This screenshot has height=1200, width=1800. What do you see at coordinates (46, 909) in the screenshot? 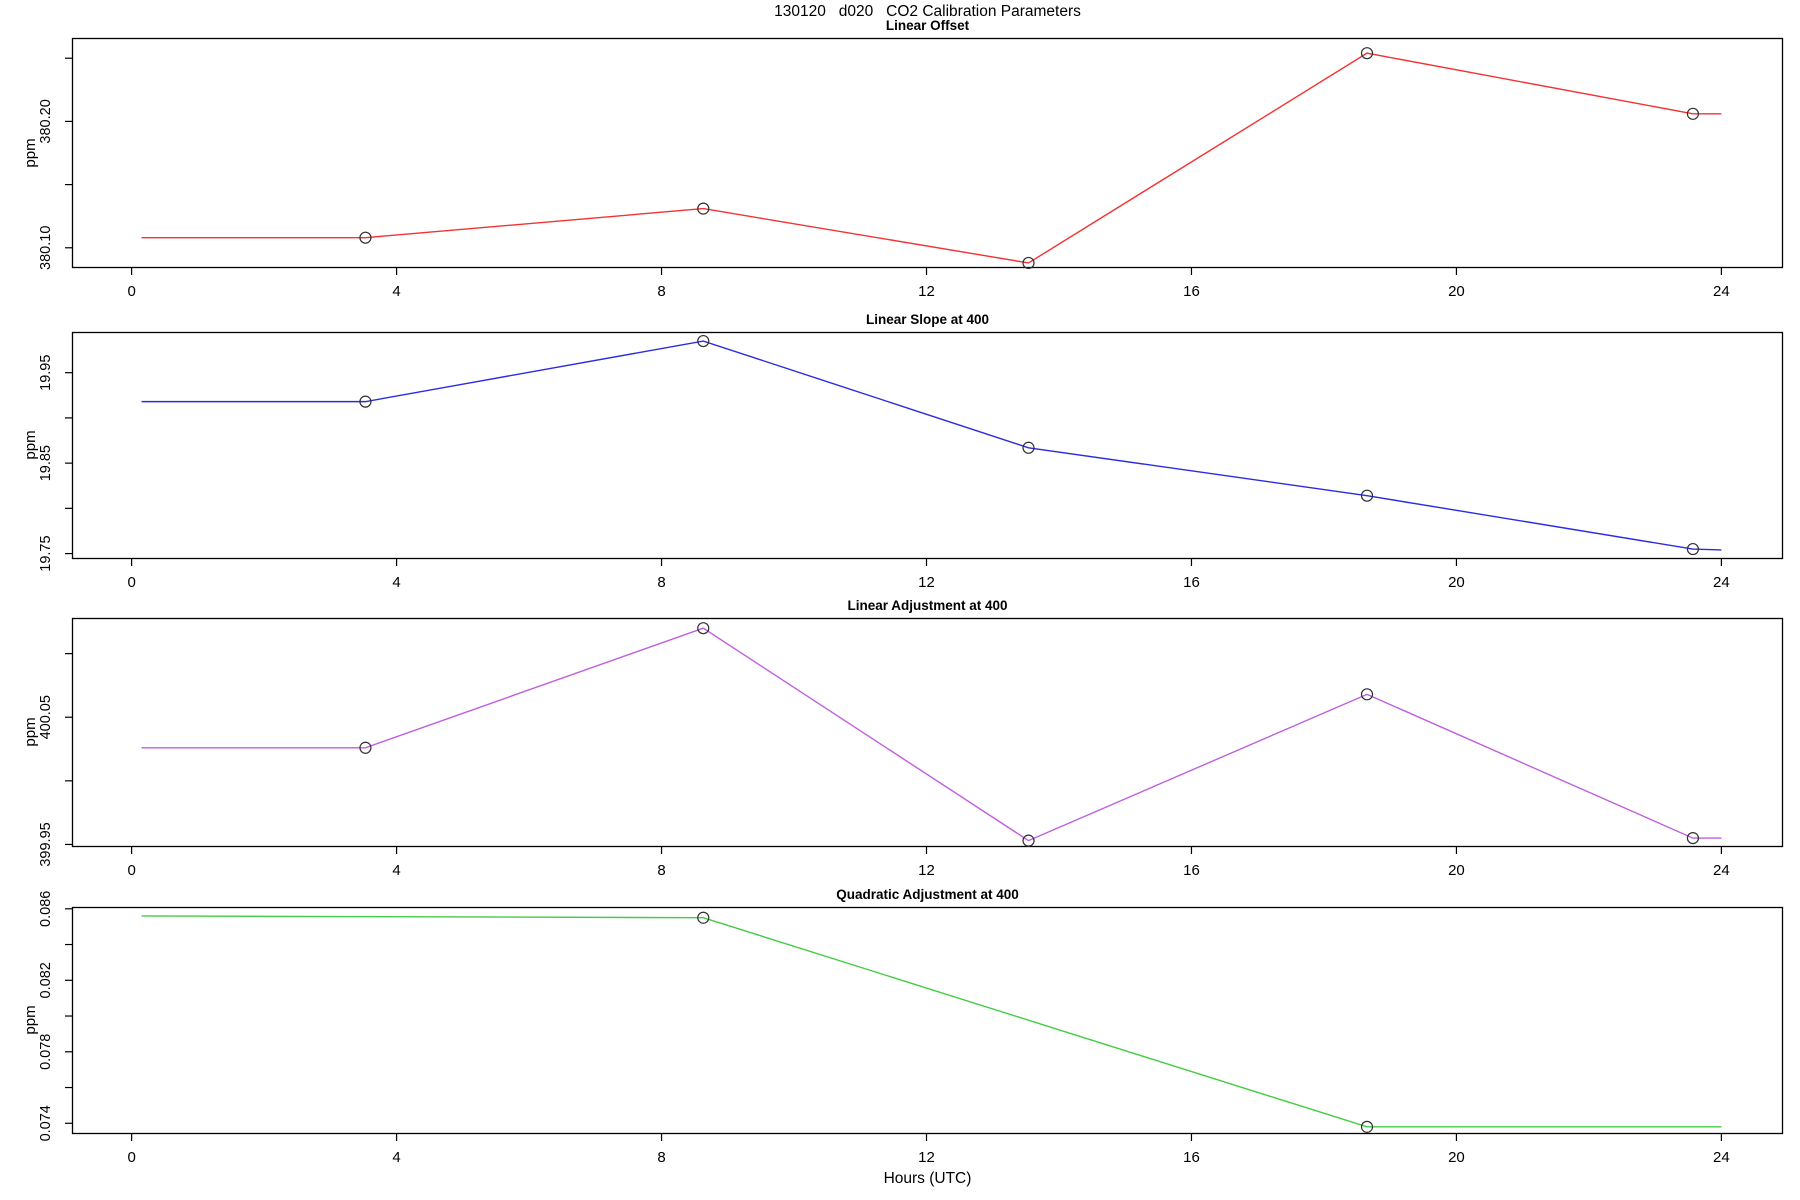
I see `y-tick-label: 0.086` at bounding box center [46, 909].